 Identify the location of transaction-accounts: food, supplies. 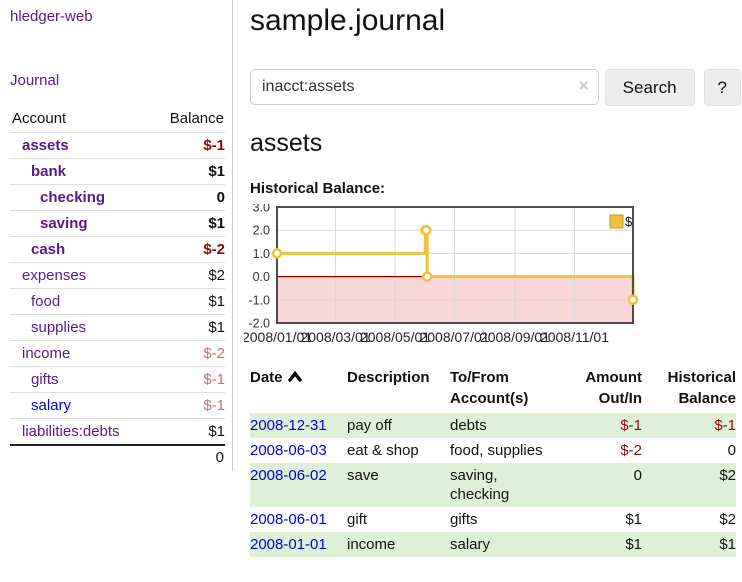
(496, 450).